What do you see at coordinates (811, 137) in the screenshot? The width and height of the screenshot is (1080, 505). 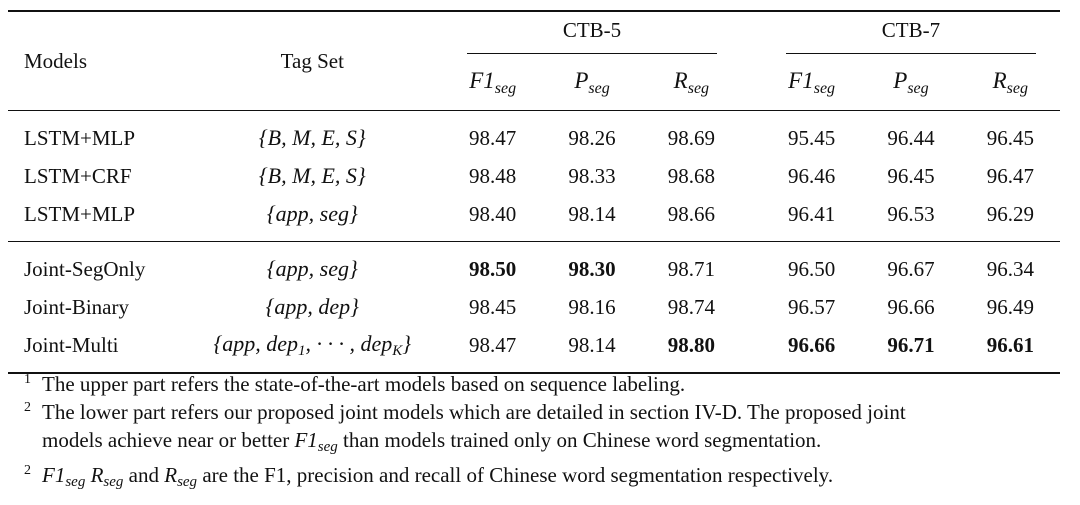 I see `score-cell: 95.45` at bounding box center [811, 137].